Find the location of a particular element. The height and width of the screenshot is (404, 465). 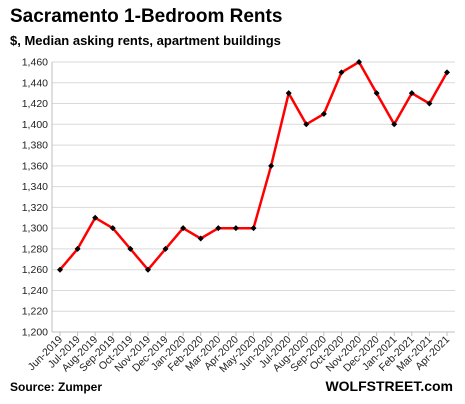

data-point-Mar-2021 is located at coordinates (429, 103).